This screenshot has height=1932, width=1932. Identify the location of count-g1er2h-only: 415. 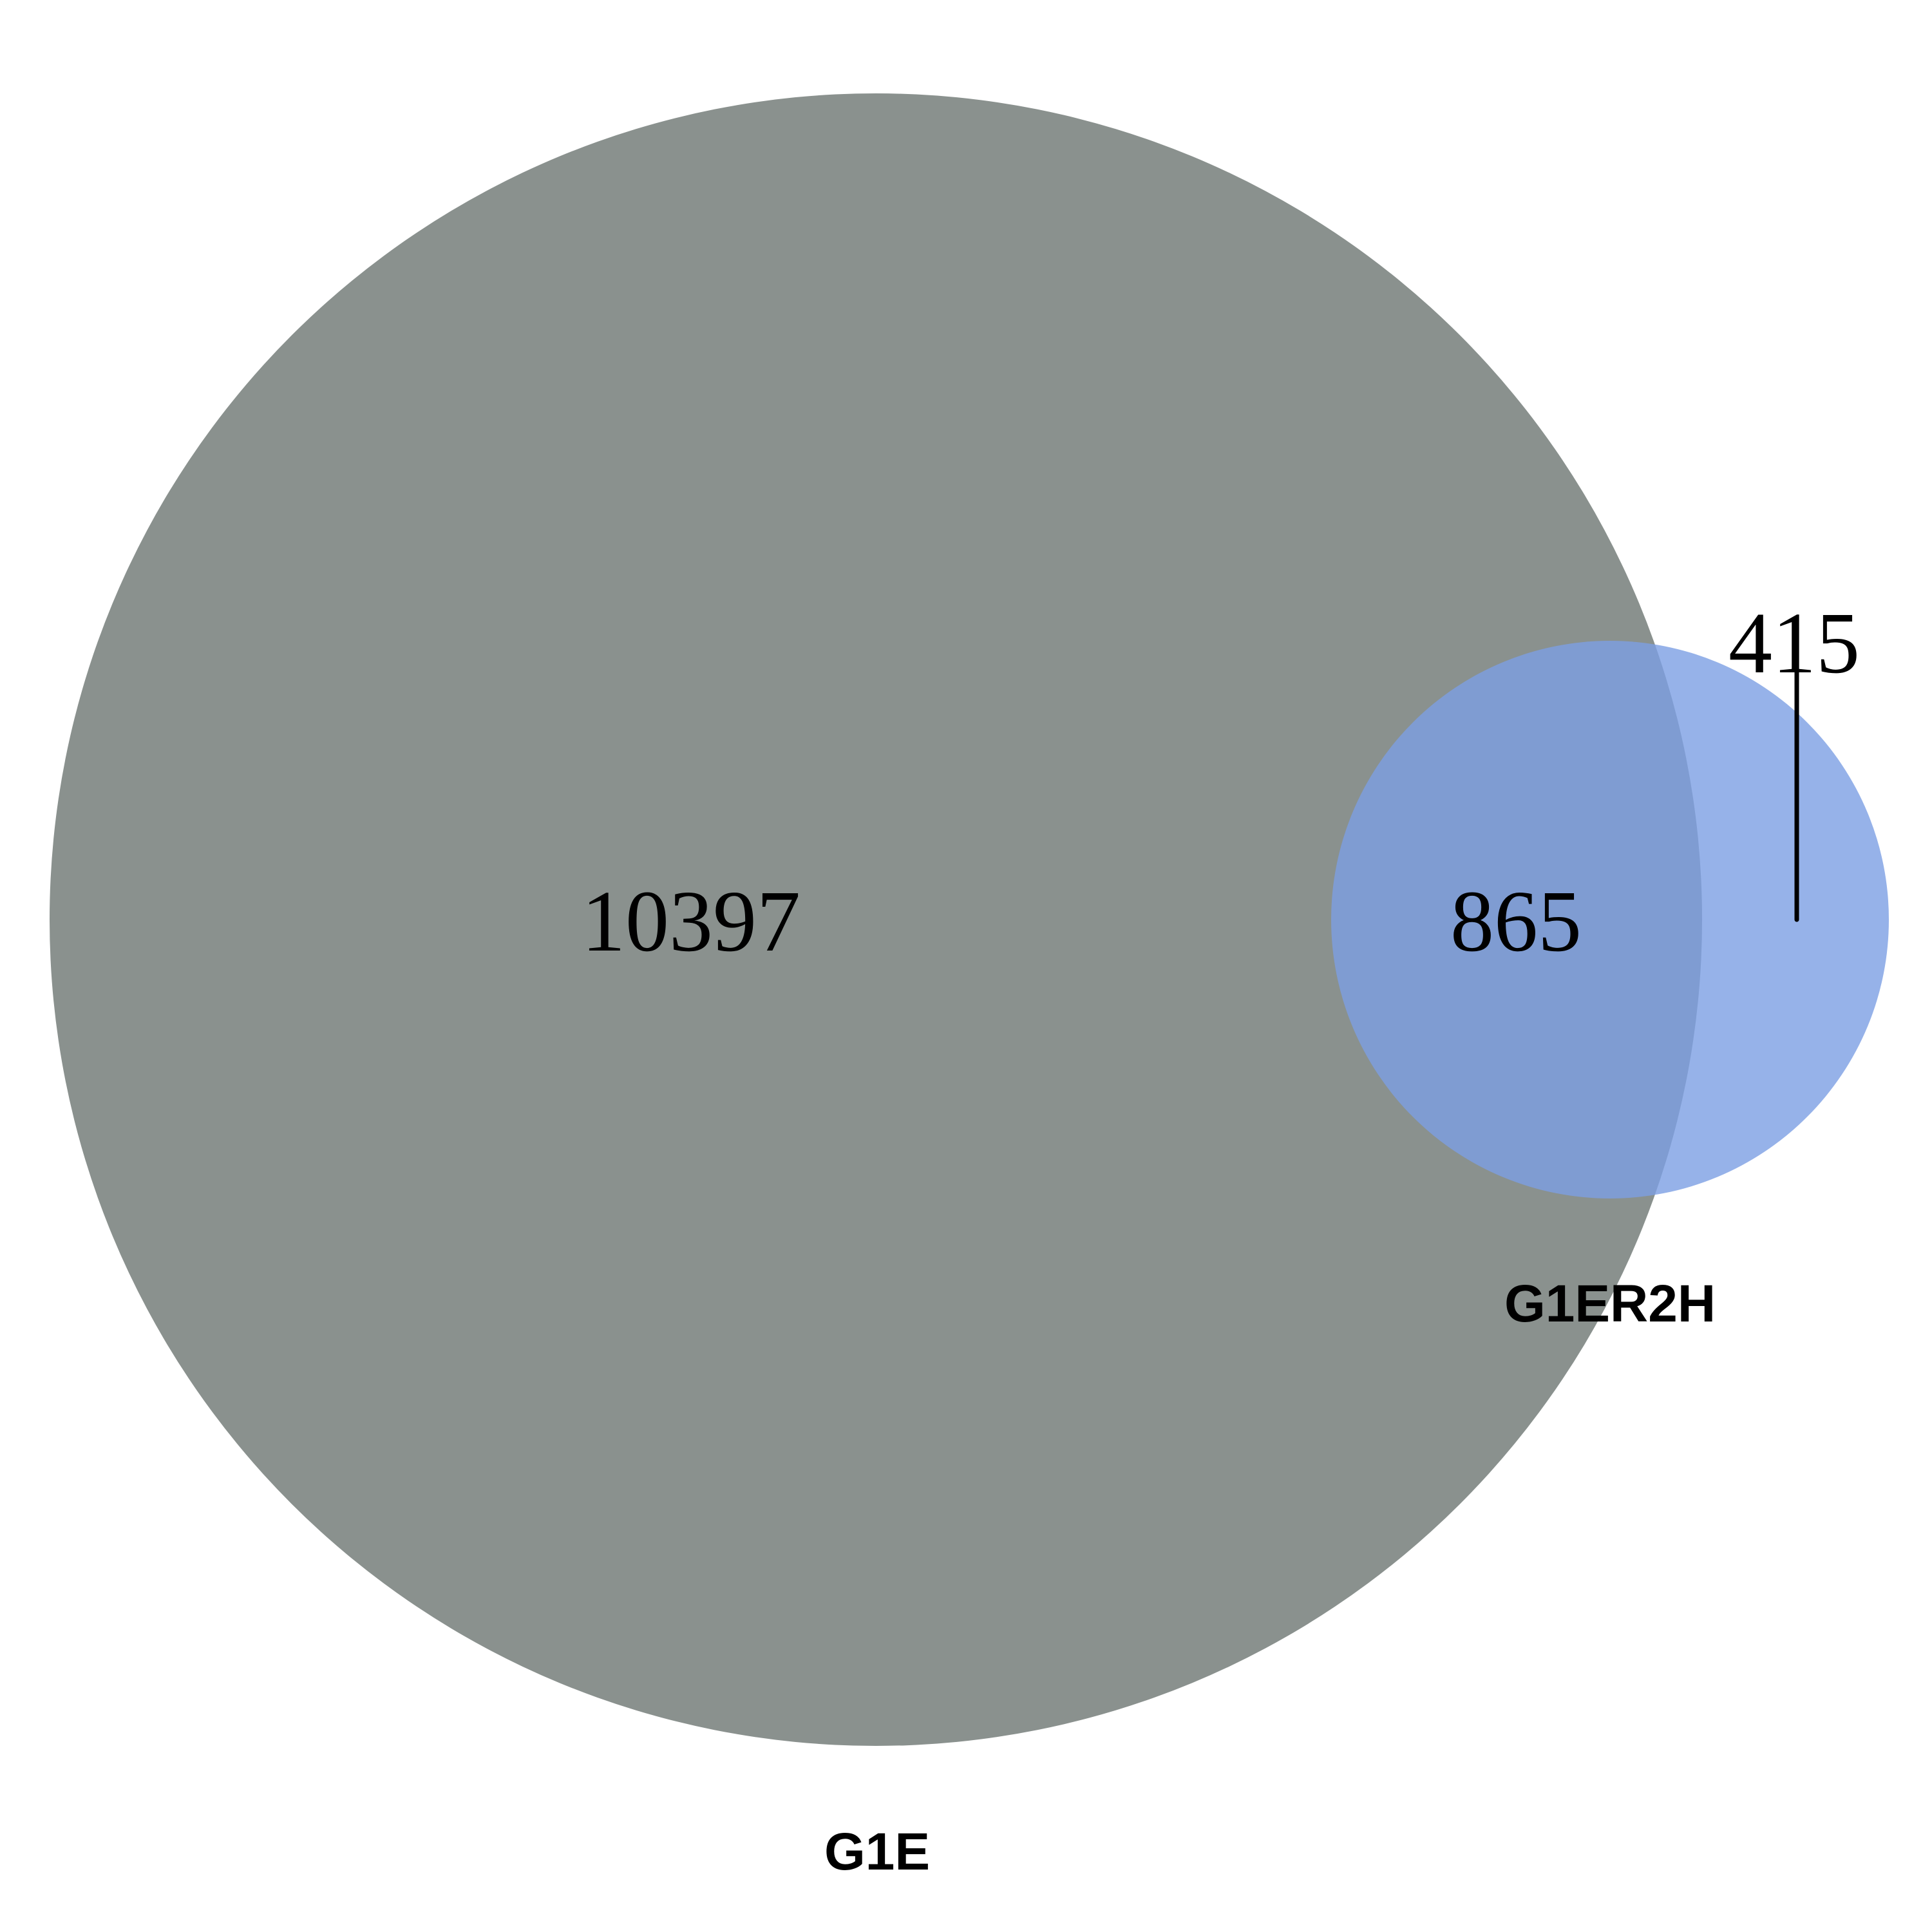
(1794, 643).